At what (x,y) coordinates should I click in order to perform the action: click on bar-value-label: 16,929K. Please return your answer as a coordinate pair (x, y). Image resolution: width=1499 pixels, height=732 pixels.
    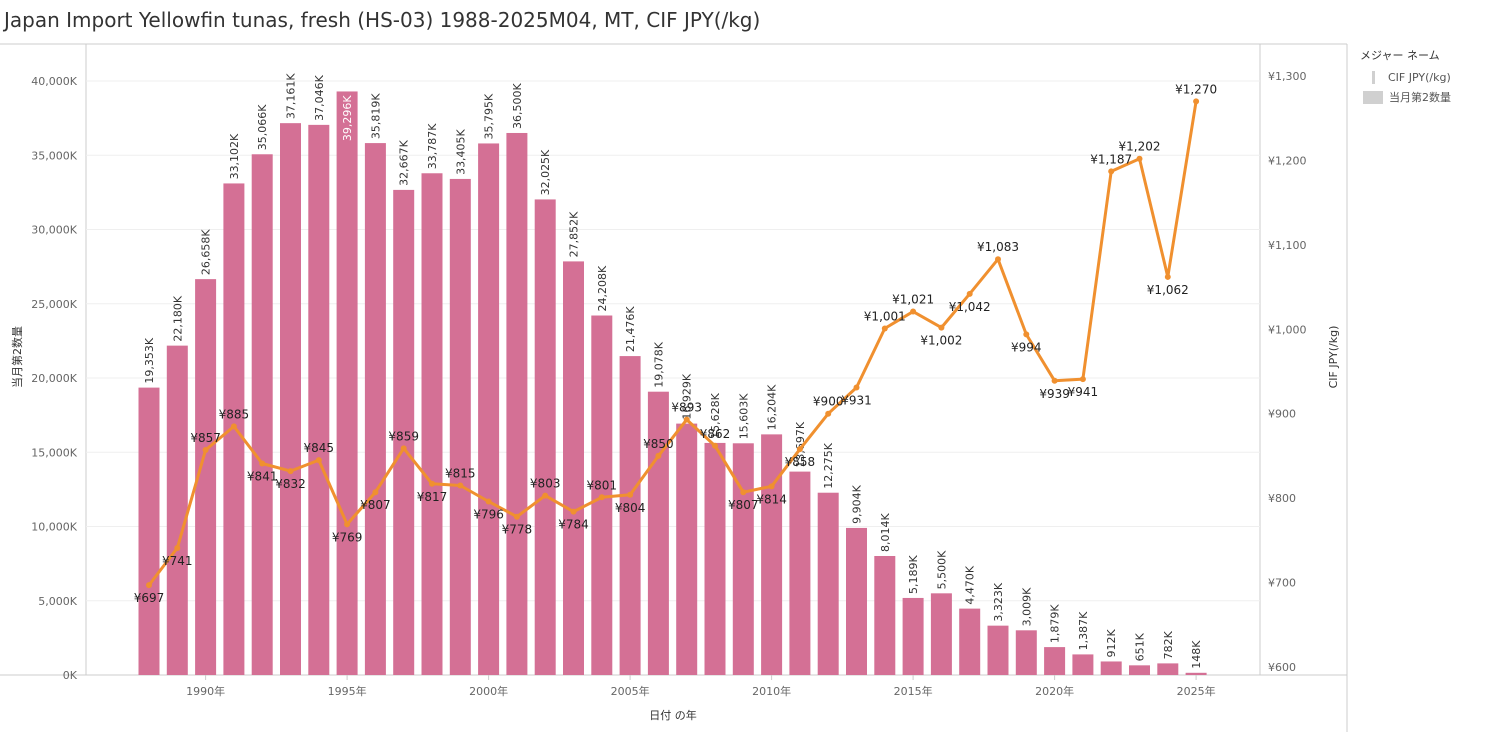
    Looking at the image, I should click on (687, 396).